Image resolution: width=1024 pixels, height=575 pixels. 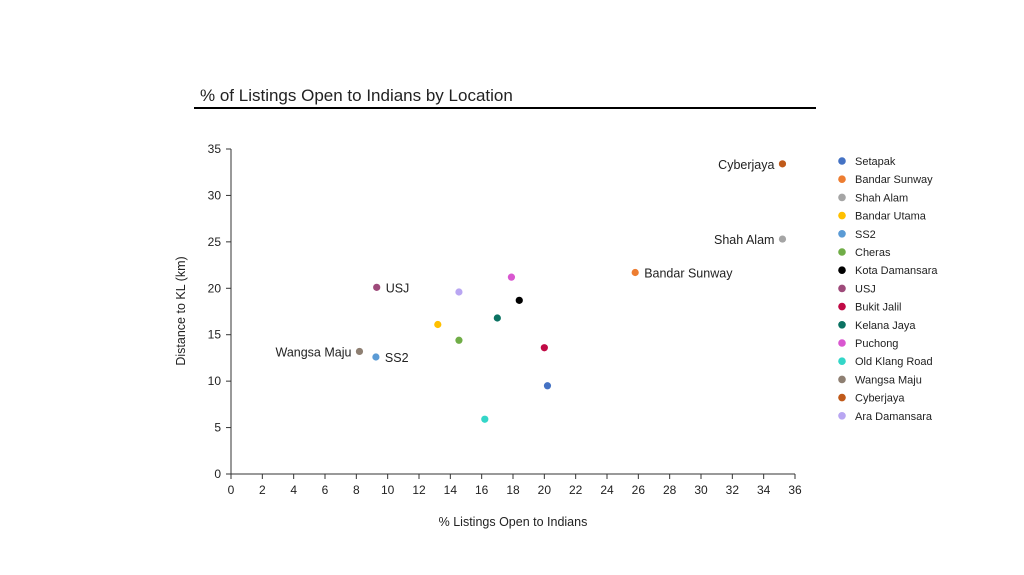 What do you see at coordinates (325, 490) in the screenshot?
I see `x-tick-label: 6` at bounding box center [325, 490].